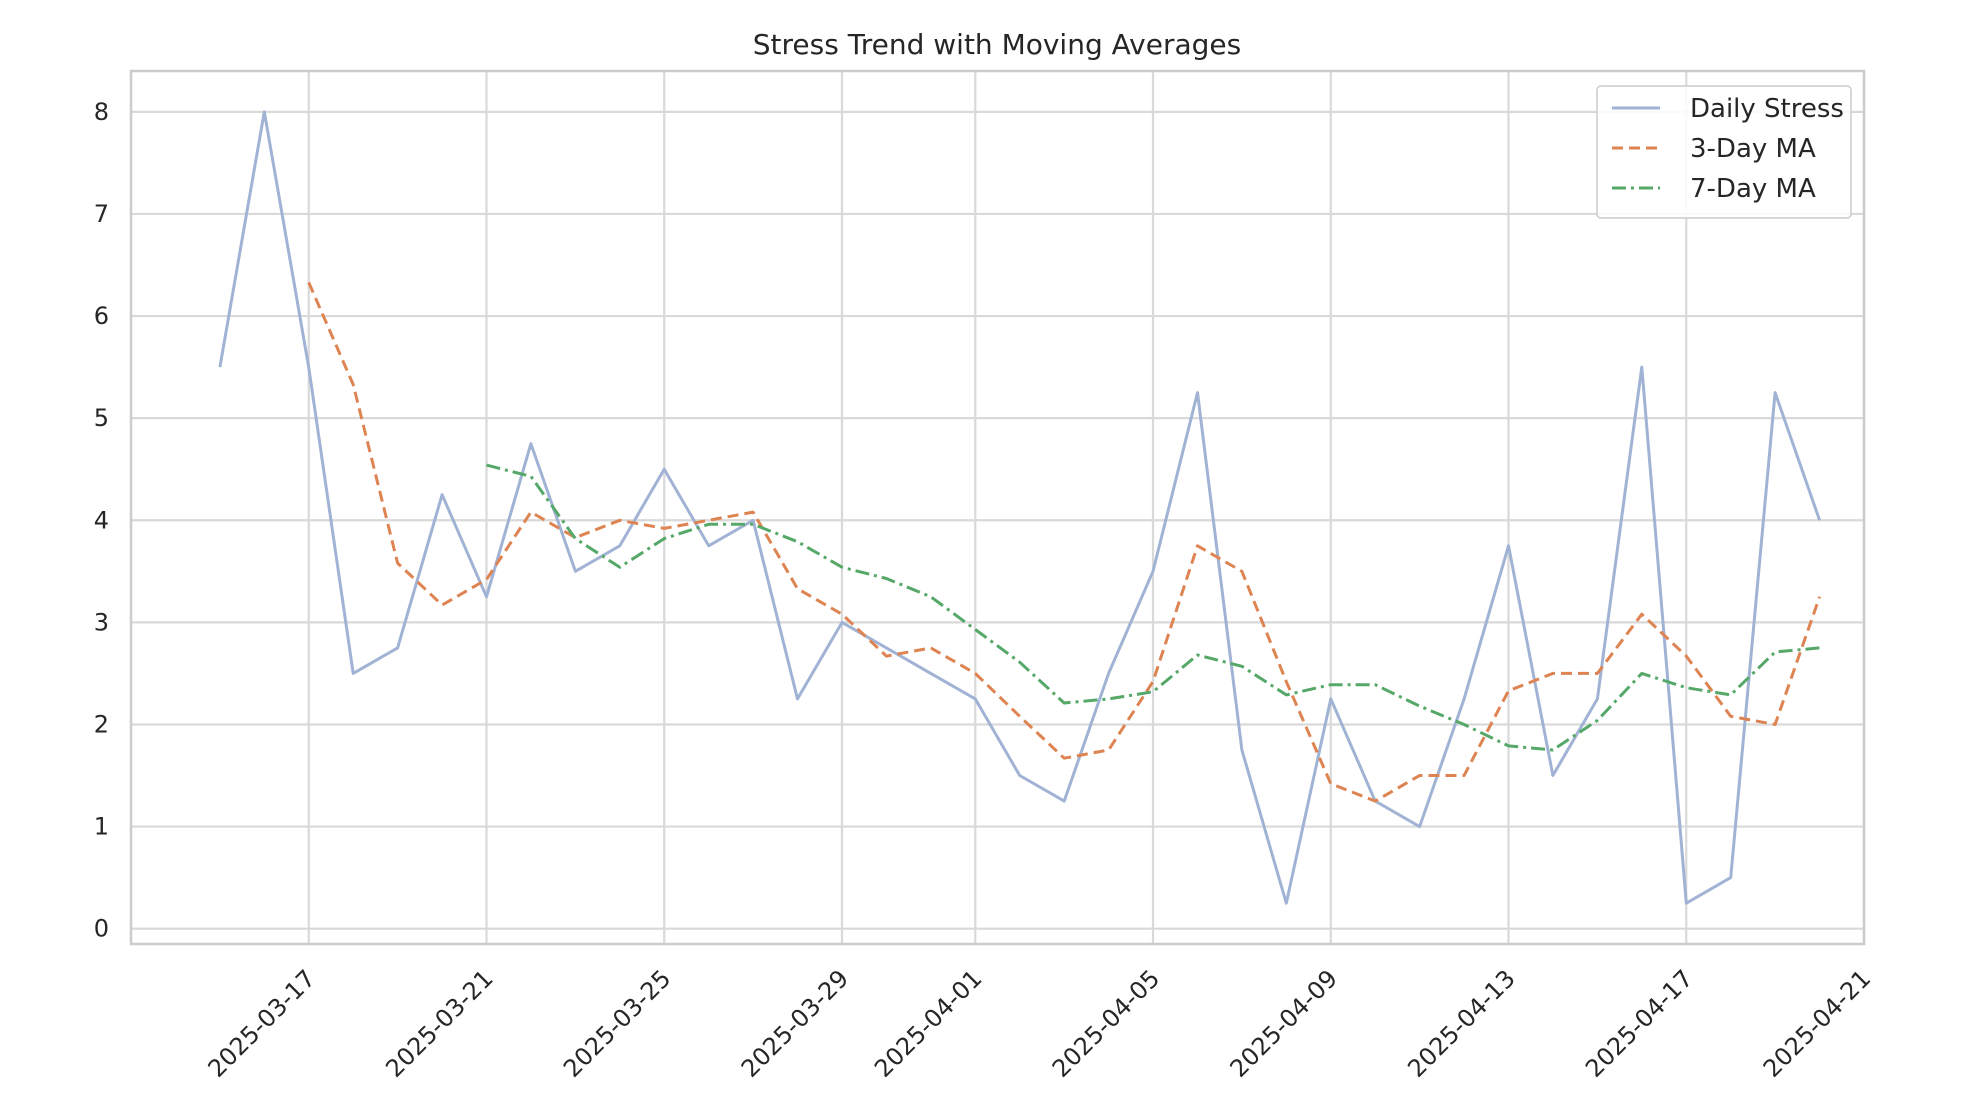 Image resolution: width=1986 pixels, height=1117 pixels. What do you see at coordinates (101, 112) in the screenshot?
I see `y-tick-label: 8` at bounding box center [101, 112].